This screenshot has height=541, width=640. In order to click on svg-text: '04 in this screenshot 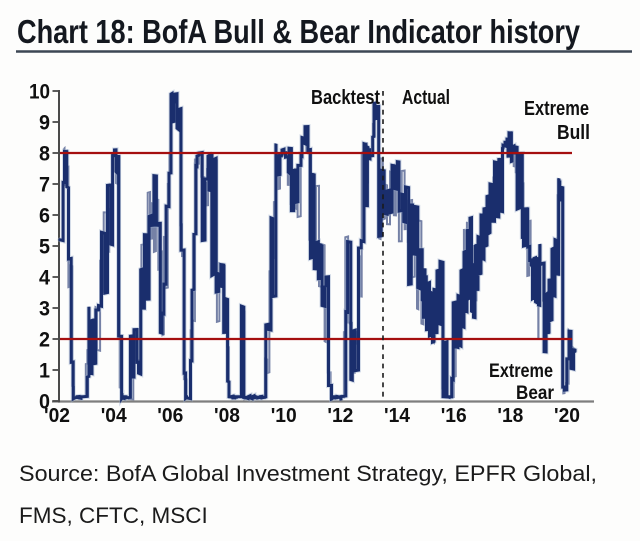, I will do `click(114, 416)`.